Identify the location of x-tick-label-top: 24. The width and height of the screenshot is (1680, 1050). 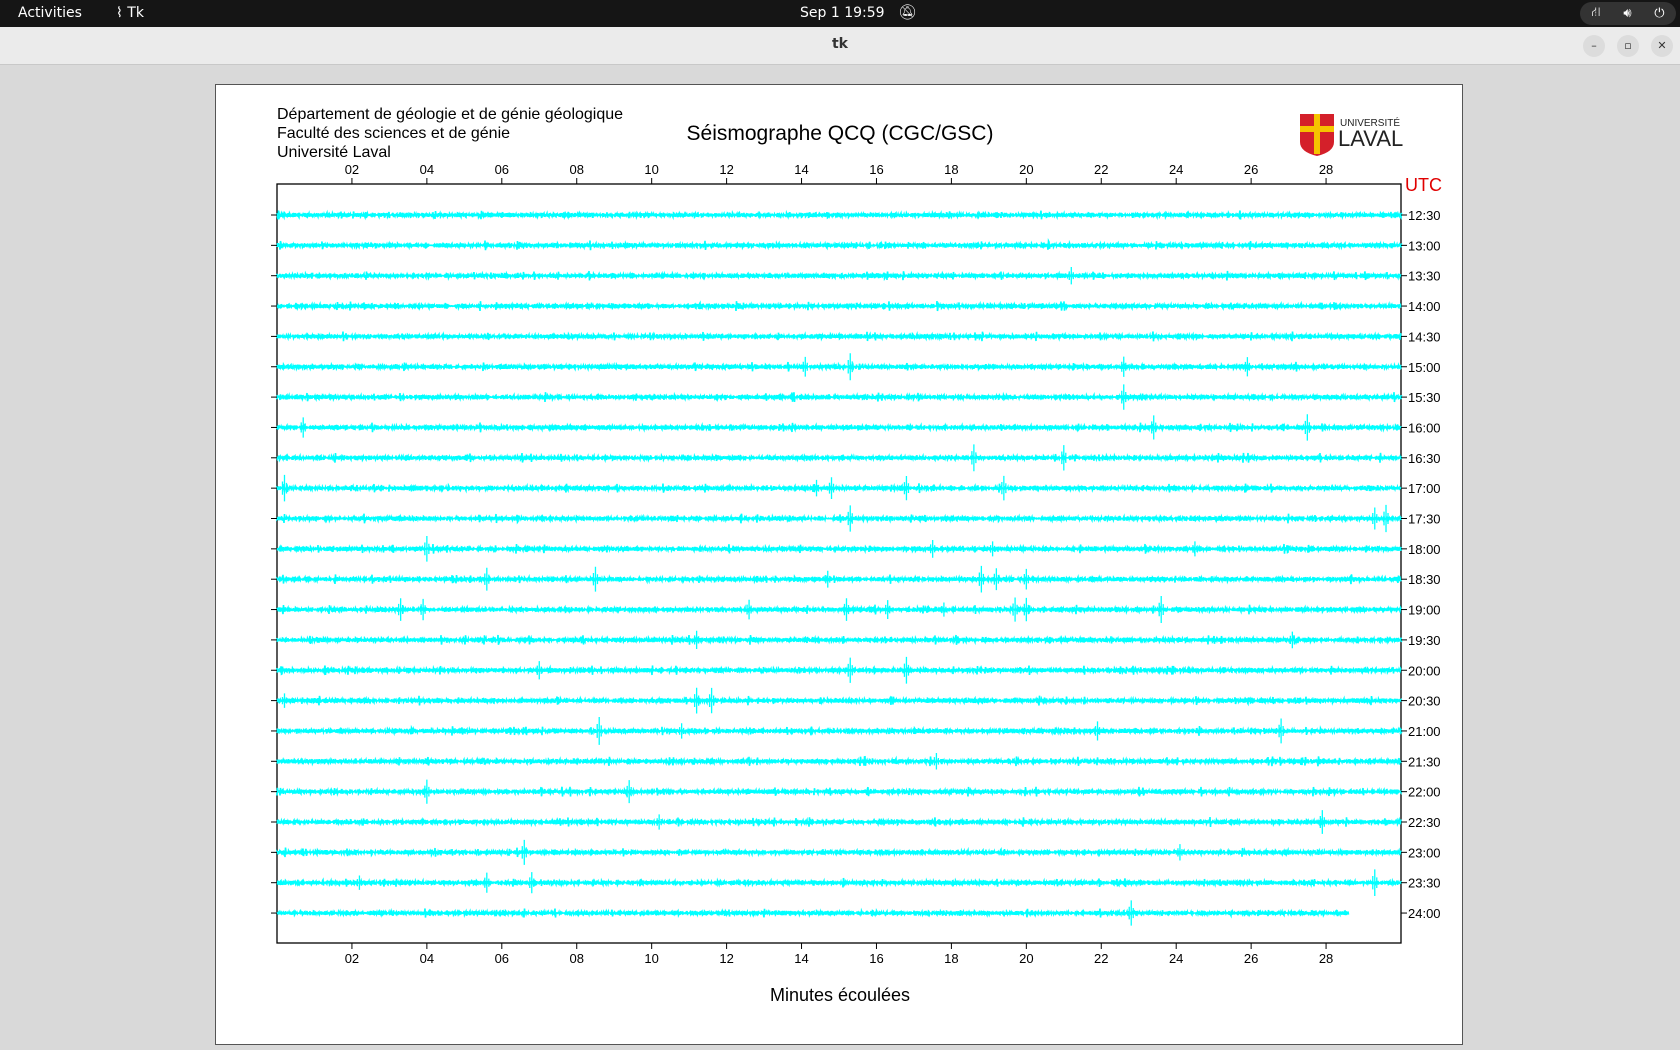
(1176, 169).